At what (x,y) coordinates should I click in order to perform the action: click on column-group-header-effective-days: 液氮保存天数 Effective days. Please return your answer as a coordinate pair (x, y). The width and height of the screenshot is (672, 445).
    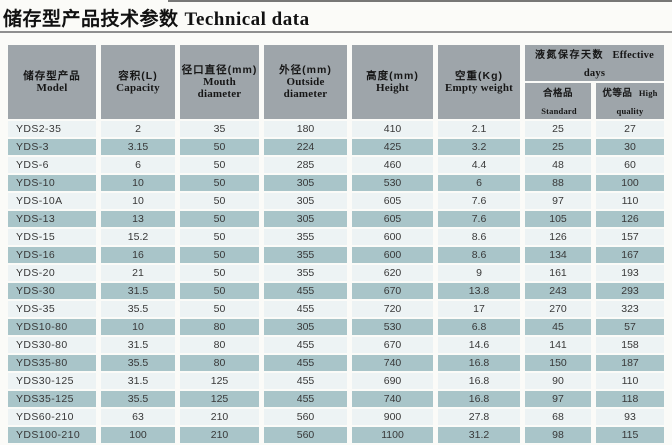
    Looking at the image, I should click on (595, 63).